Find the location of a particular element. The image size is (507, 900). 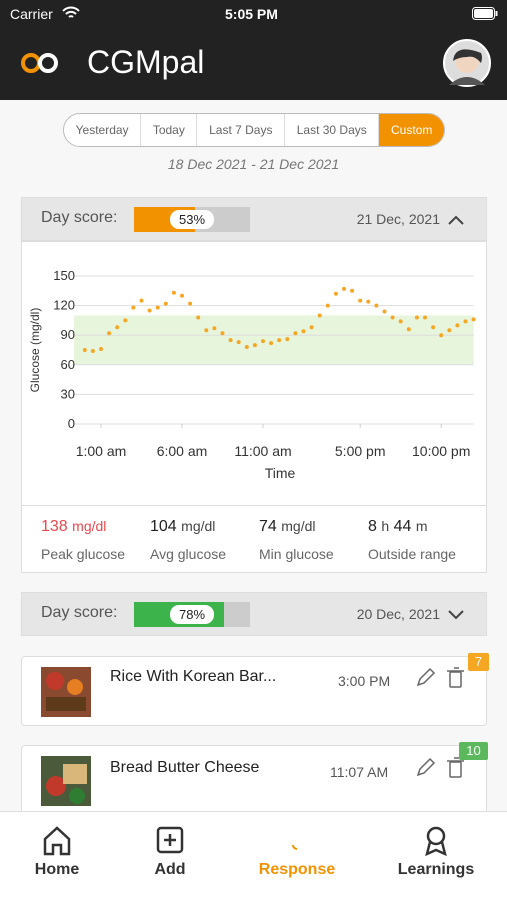

y-tick-label: 120 is located at coordinates (64, 305).